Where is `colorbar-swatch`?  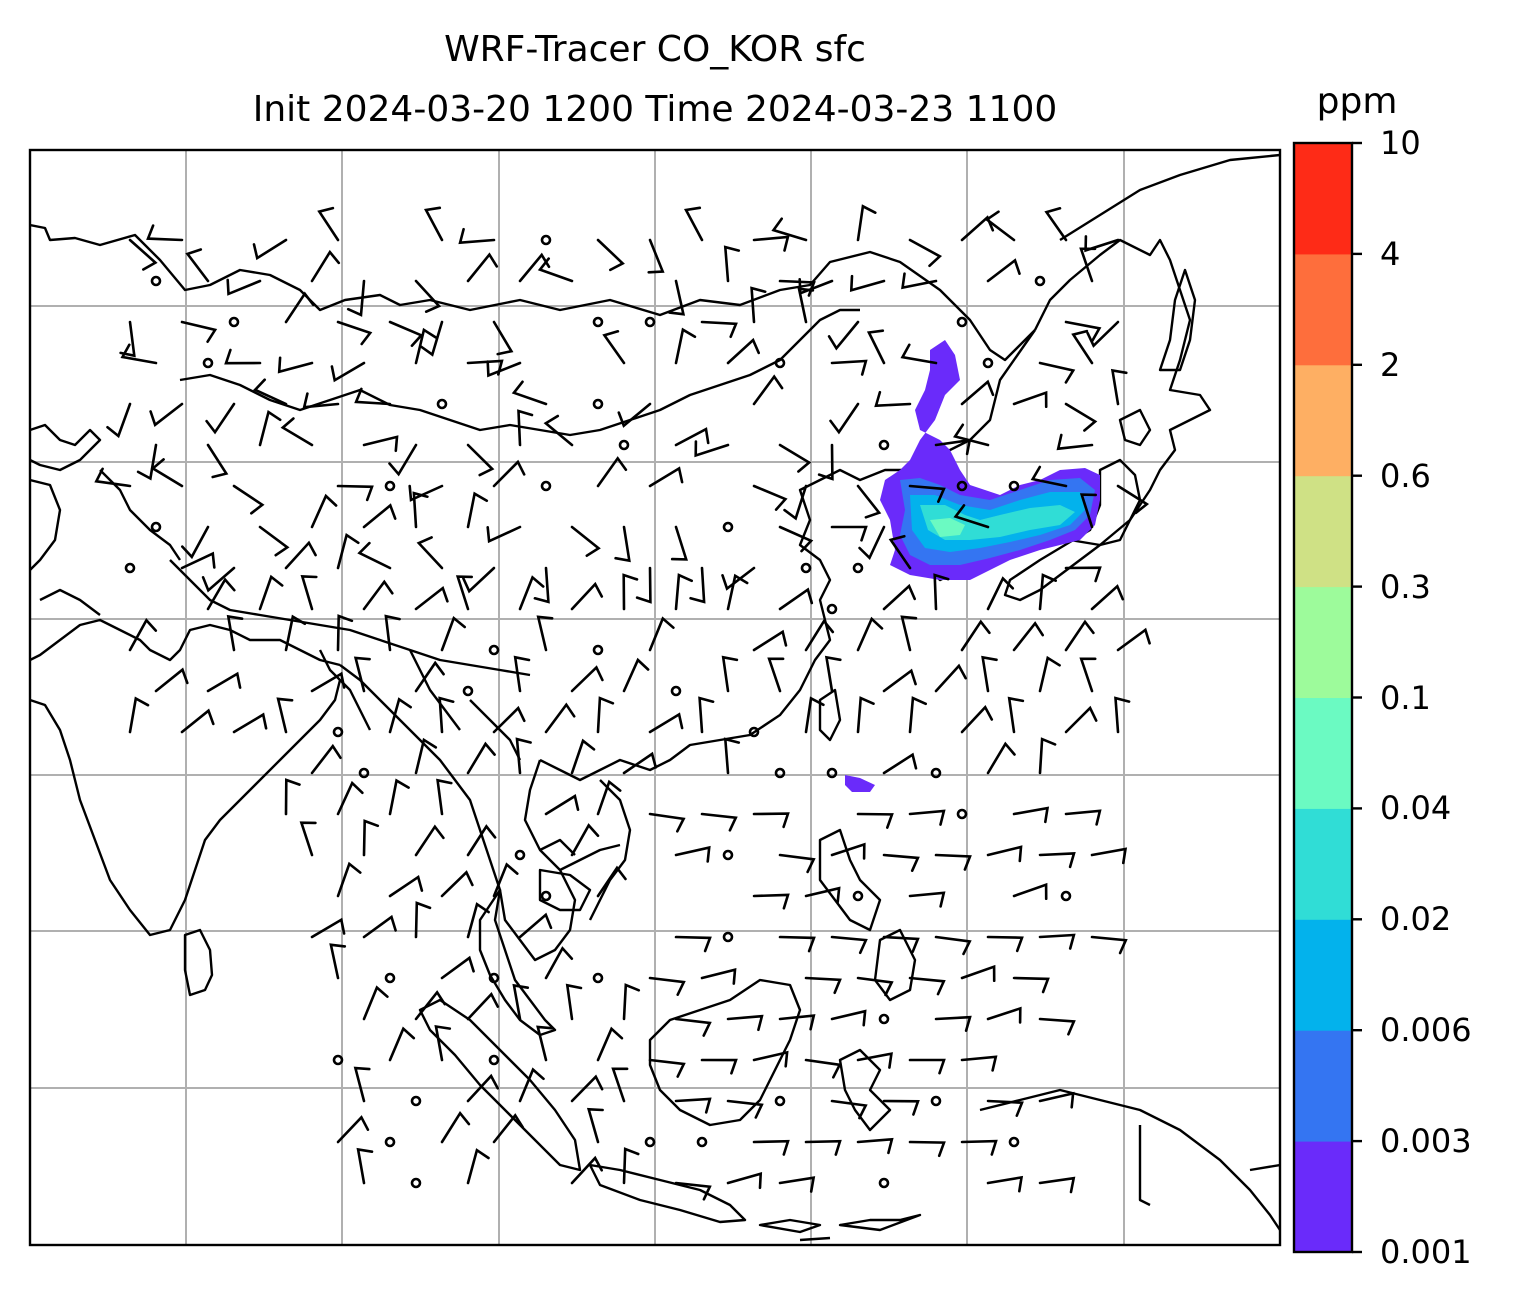 colorbar-swatch is located at coordinates (1323, 1086).